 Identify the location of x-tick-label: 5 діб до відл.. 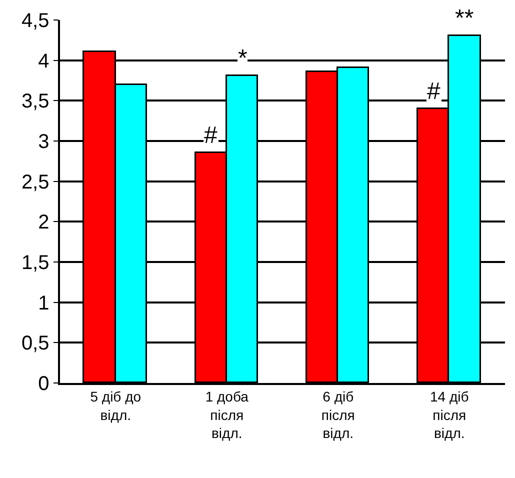
(116, 405).